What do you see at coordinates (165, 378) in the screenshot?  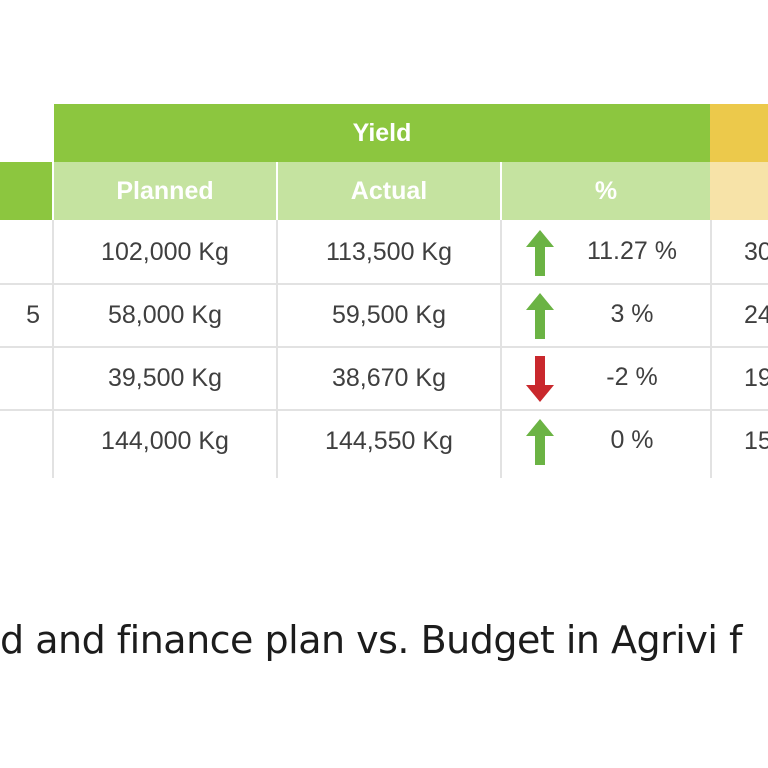 I see `planned-cell: 39,500 Kg` at bounding box center [165, 378].